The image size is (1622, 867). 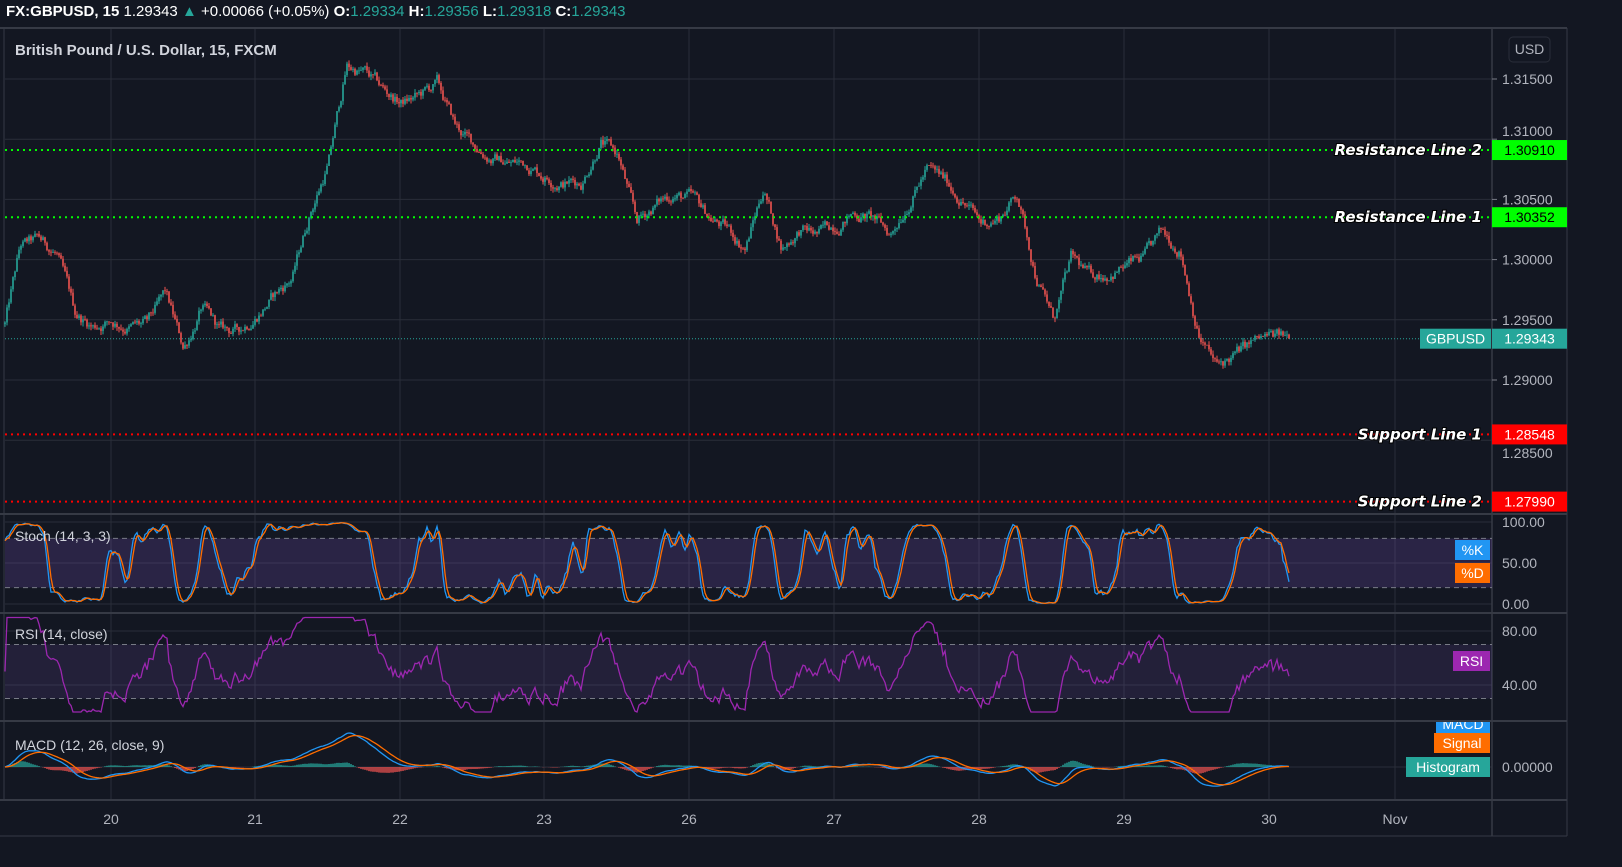 I want to click on price-line-badge: 1.30910, so click(x=1529, y=150).